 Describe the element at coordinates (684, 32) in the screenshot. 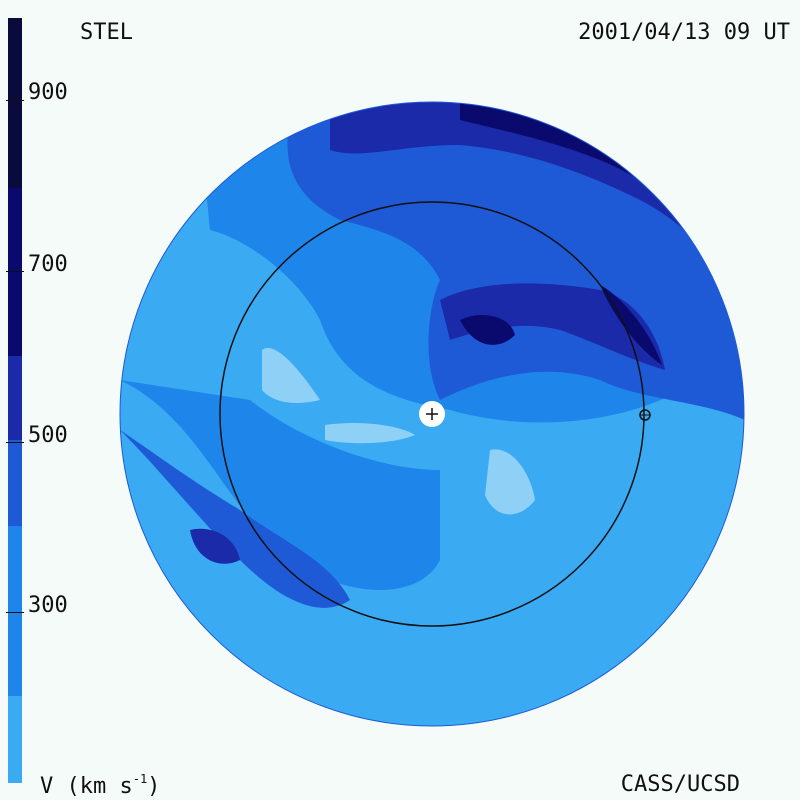

I see `timestamp-label: 2001/04/13 09 UT` at that location.